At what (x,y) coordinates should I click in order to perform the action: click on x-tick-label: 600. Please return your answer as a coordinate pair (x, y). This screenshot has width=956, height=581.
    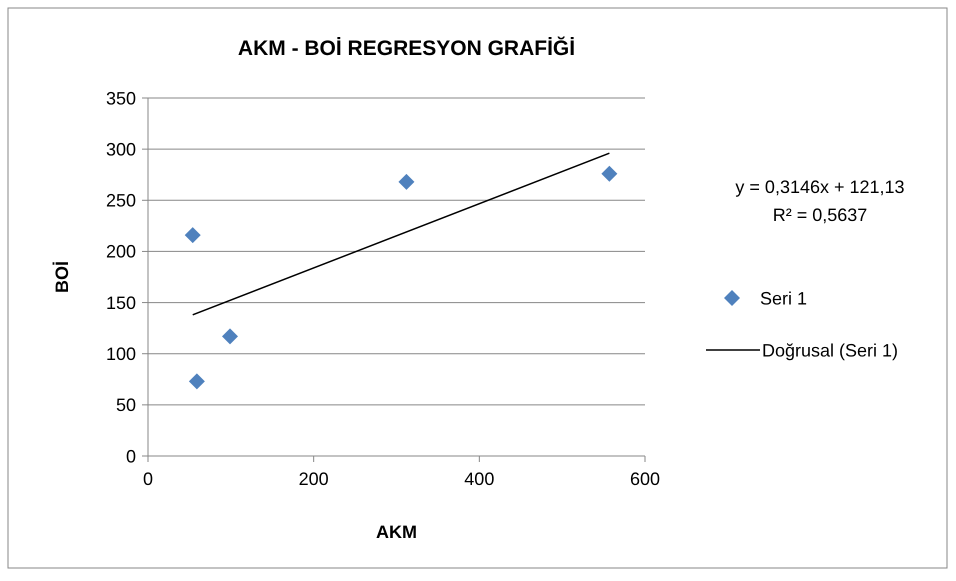
    Looking at the image, I should click on (645, 479).